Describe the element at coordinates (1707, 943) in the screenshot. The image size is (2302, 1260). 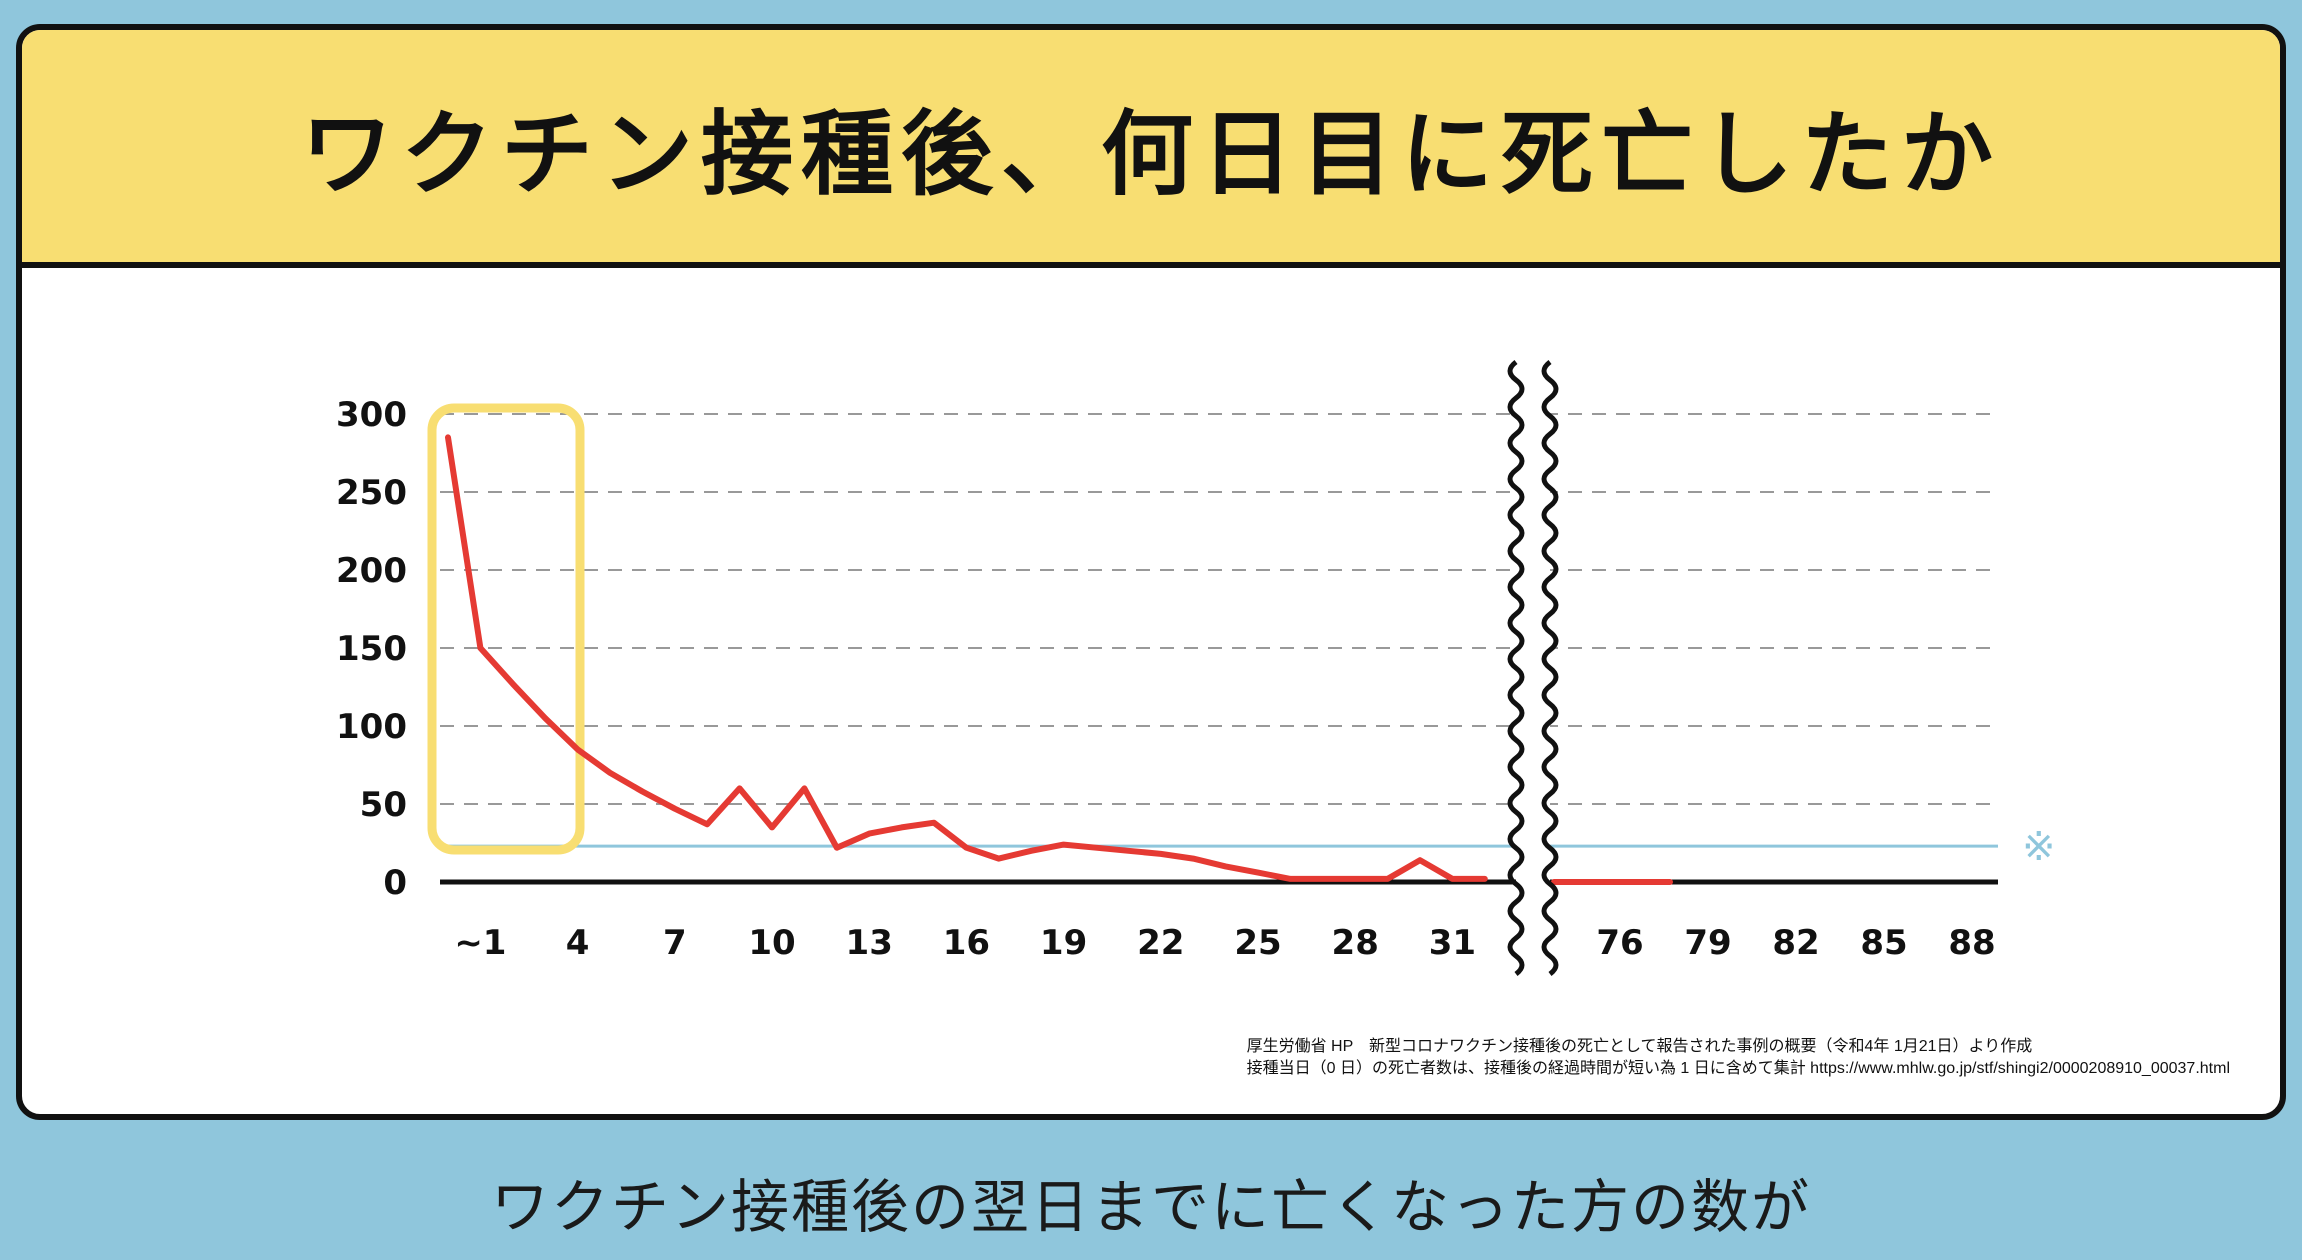
I see `x-tick-label: 79` at that location.